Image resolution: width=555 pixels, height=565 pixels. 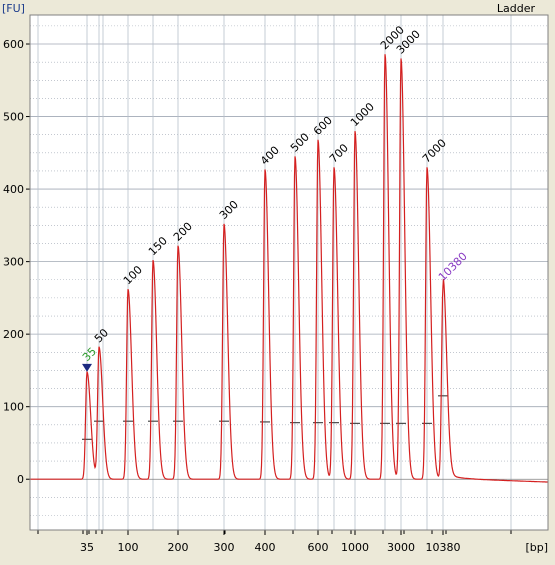 I want to click on y-tick-label: 200, so click(x=13, y=334).